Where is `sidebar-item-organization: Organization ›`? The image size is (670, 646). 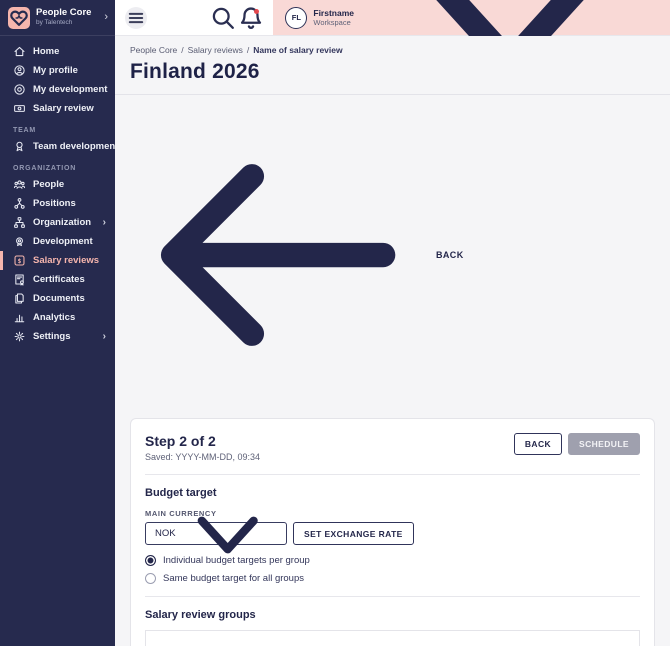
sidebar-item-organization: Organization › is located at coordinates (57, 222).